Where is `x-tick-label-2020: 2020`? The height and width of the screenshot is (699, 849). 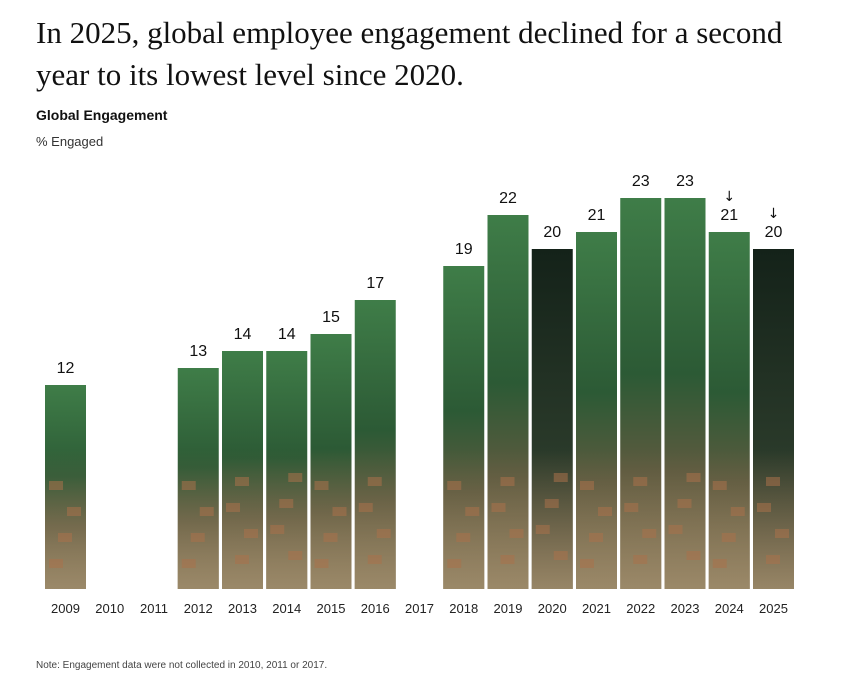
x-tick-label-2020: 2020 is located at coordinates (552, 608).